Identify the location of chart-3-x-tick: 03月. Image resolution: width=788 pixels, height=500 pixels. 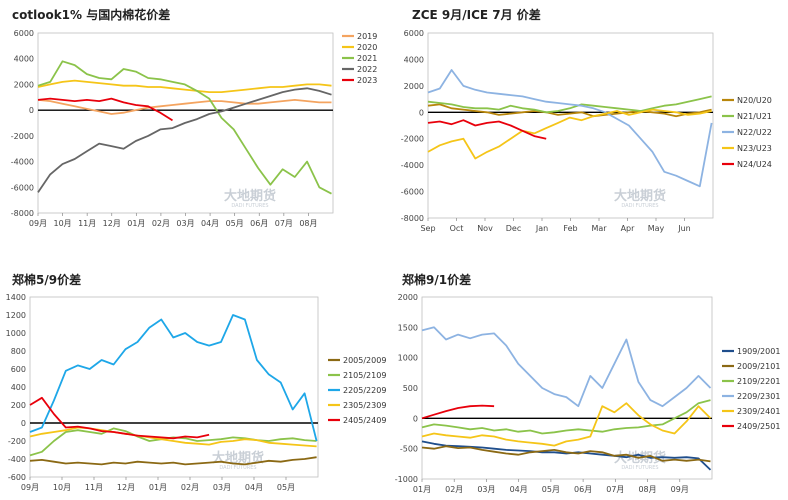
(222, 487).